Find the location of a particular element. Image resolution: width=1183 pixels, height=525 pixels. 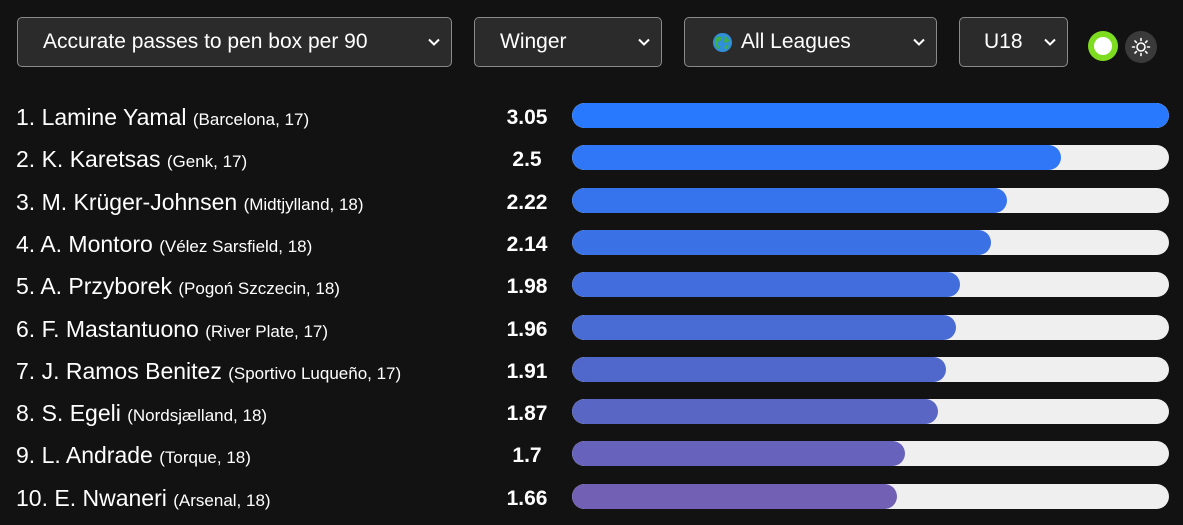

player-name: 1. Lamine Yamal (Barcelona, 17) is located at coordinates (162, 117).